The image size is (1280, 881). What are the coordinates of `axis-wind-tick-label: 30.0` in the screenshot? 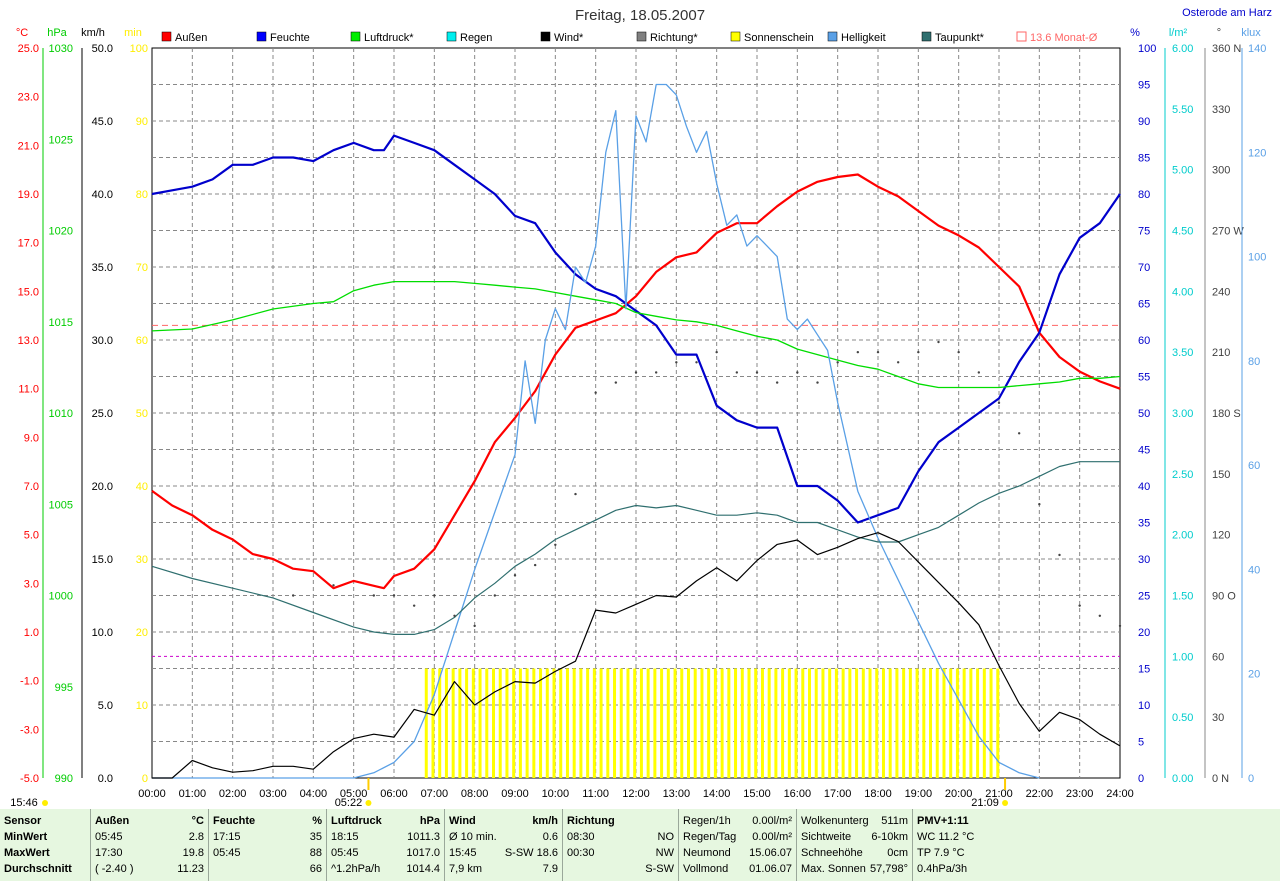 It's located at (102, 341).